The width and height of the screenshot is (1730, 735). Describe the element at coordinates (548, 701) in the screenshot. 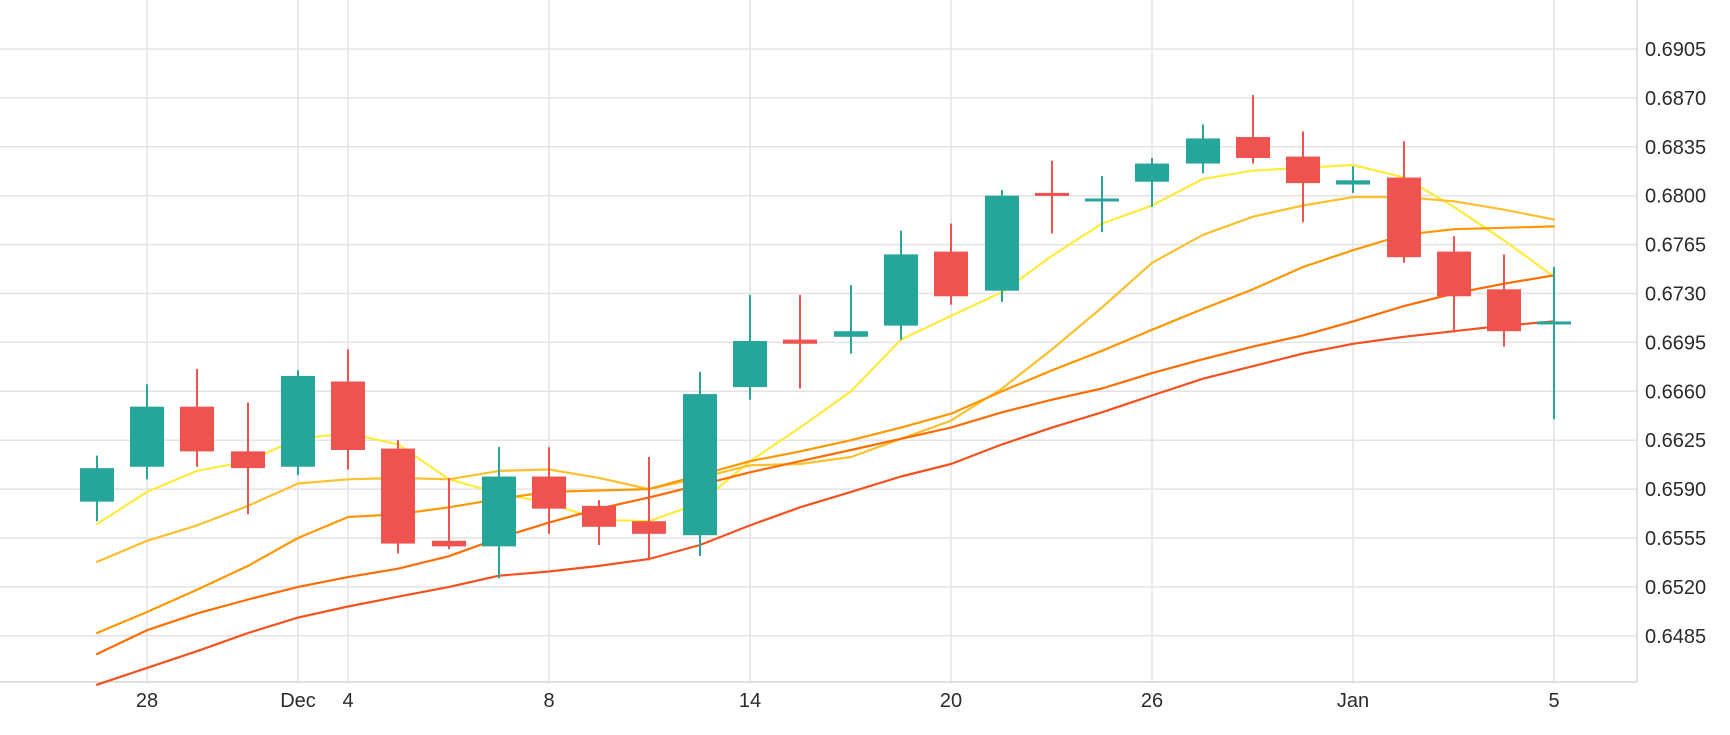

I see `x-tick-label: 8` at that location.